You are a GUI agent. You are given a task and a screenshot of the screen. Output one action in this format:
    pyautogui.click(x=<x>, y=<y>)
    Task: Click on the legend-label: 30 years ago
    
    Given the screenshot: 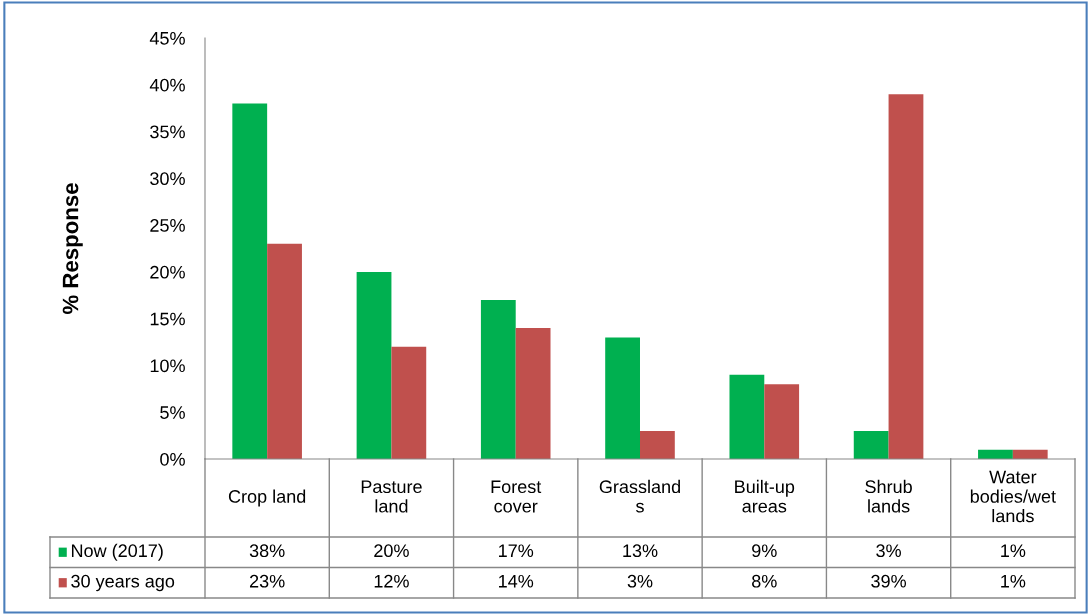 What is the action you would take?
    pyautogui.click(x=123, y=583)
    